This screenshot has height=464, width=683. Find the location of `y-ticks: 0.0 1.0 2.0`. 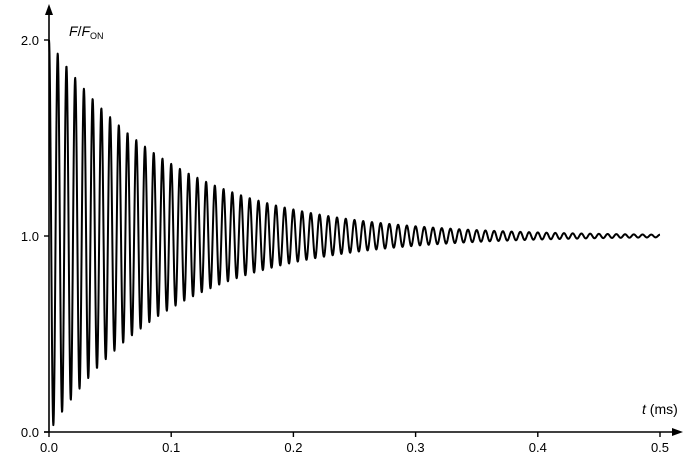

y-ticks: 0.0 1.0 2.0 is located at coordinates (35, 236).